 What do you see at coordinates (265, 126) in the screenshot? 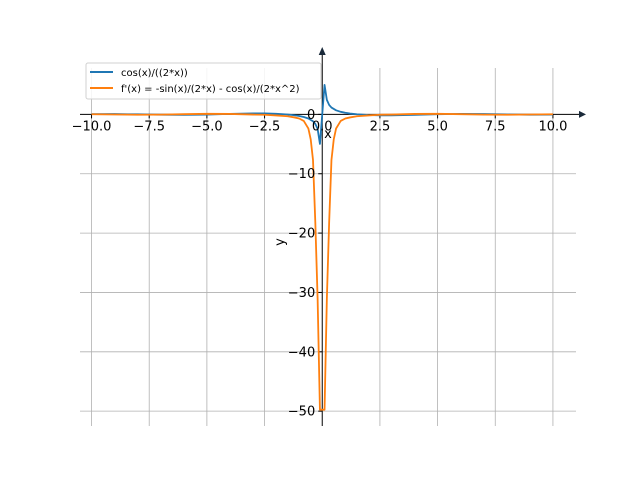
I see `x-tick-label-3: −2.5` at bounding box center [265, 126].